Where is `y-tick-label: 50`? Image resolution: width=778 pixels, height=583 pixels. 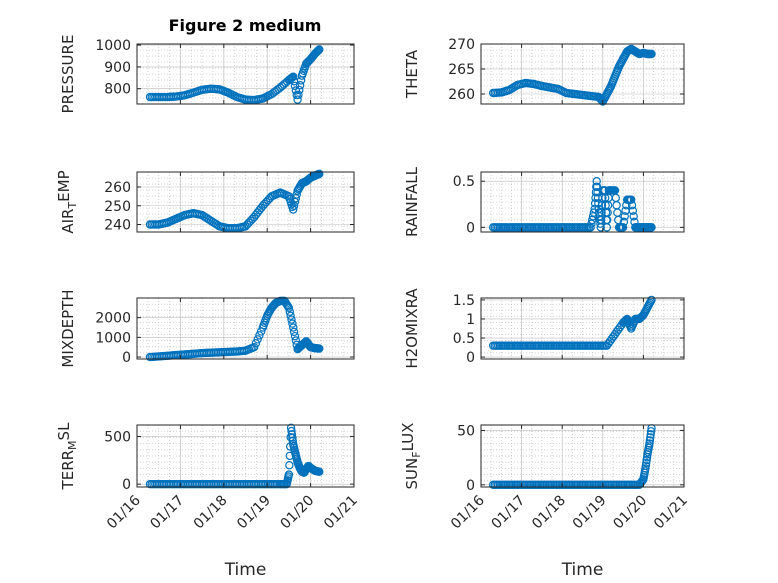 y-tick-label: 50 is located at coordinates (466, 431).